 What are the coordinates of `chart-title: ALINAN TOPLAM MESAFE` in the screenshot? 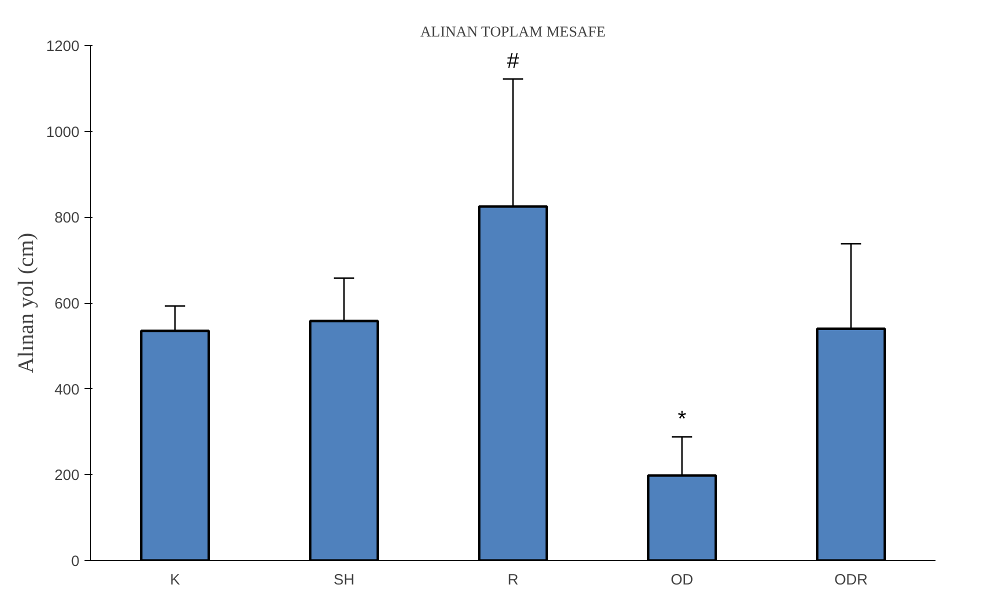 It's located at (513, 32).